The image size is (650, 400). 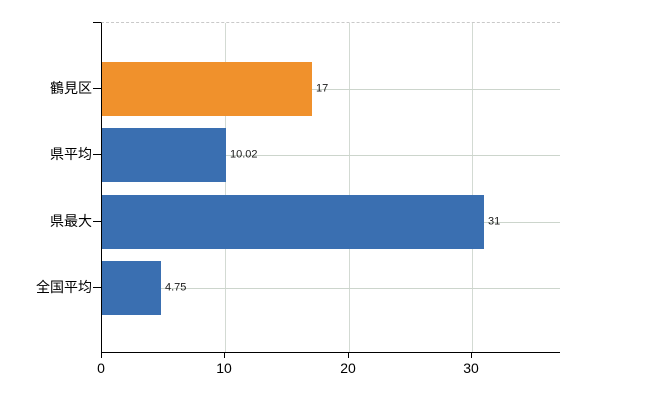 What do you see at coordinates (244, 154) in the screenshot?
I see `bar-value-label: 10.02` at bounding box center [244, 154].